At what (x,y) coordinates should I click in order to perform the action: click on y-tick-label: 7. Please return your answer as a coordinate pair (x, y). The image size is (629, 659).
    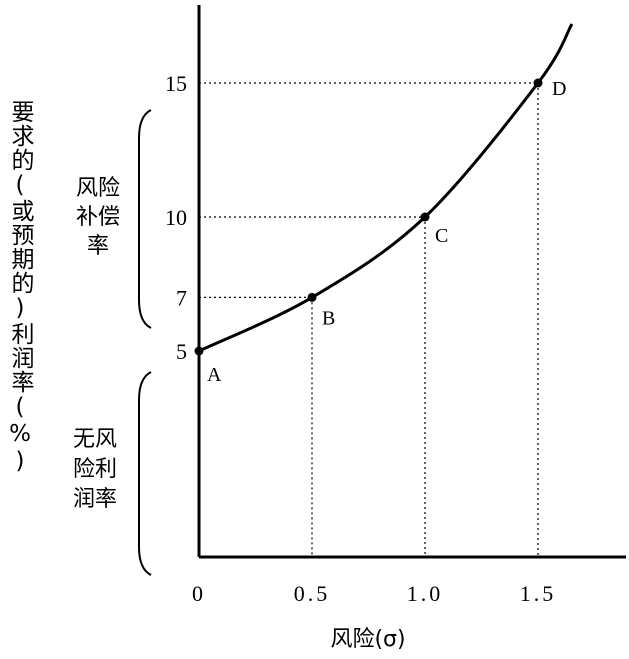
    Looking at the image, I should click on (181, 297).